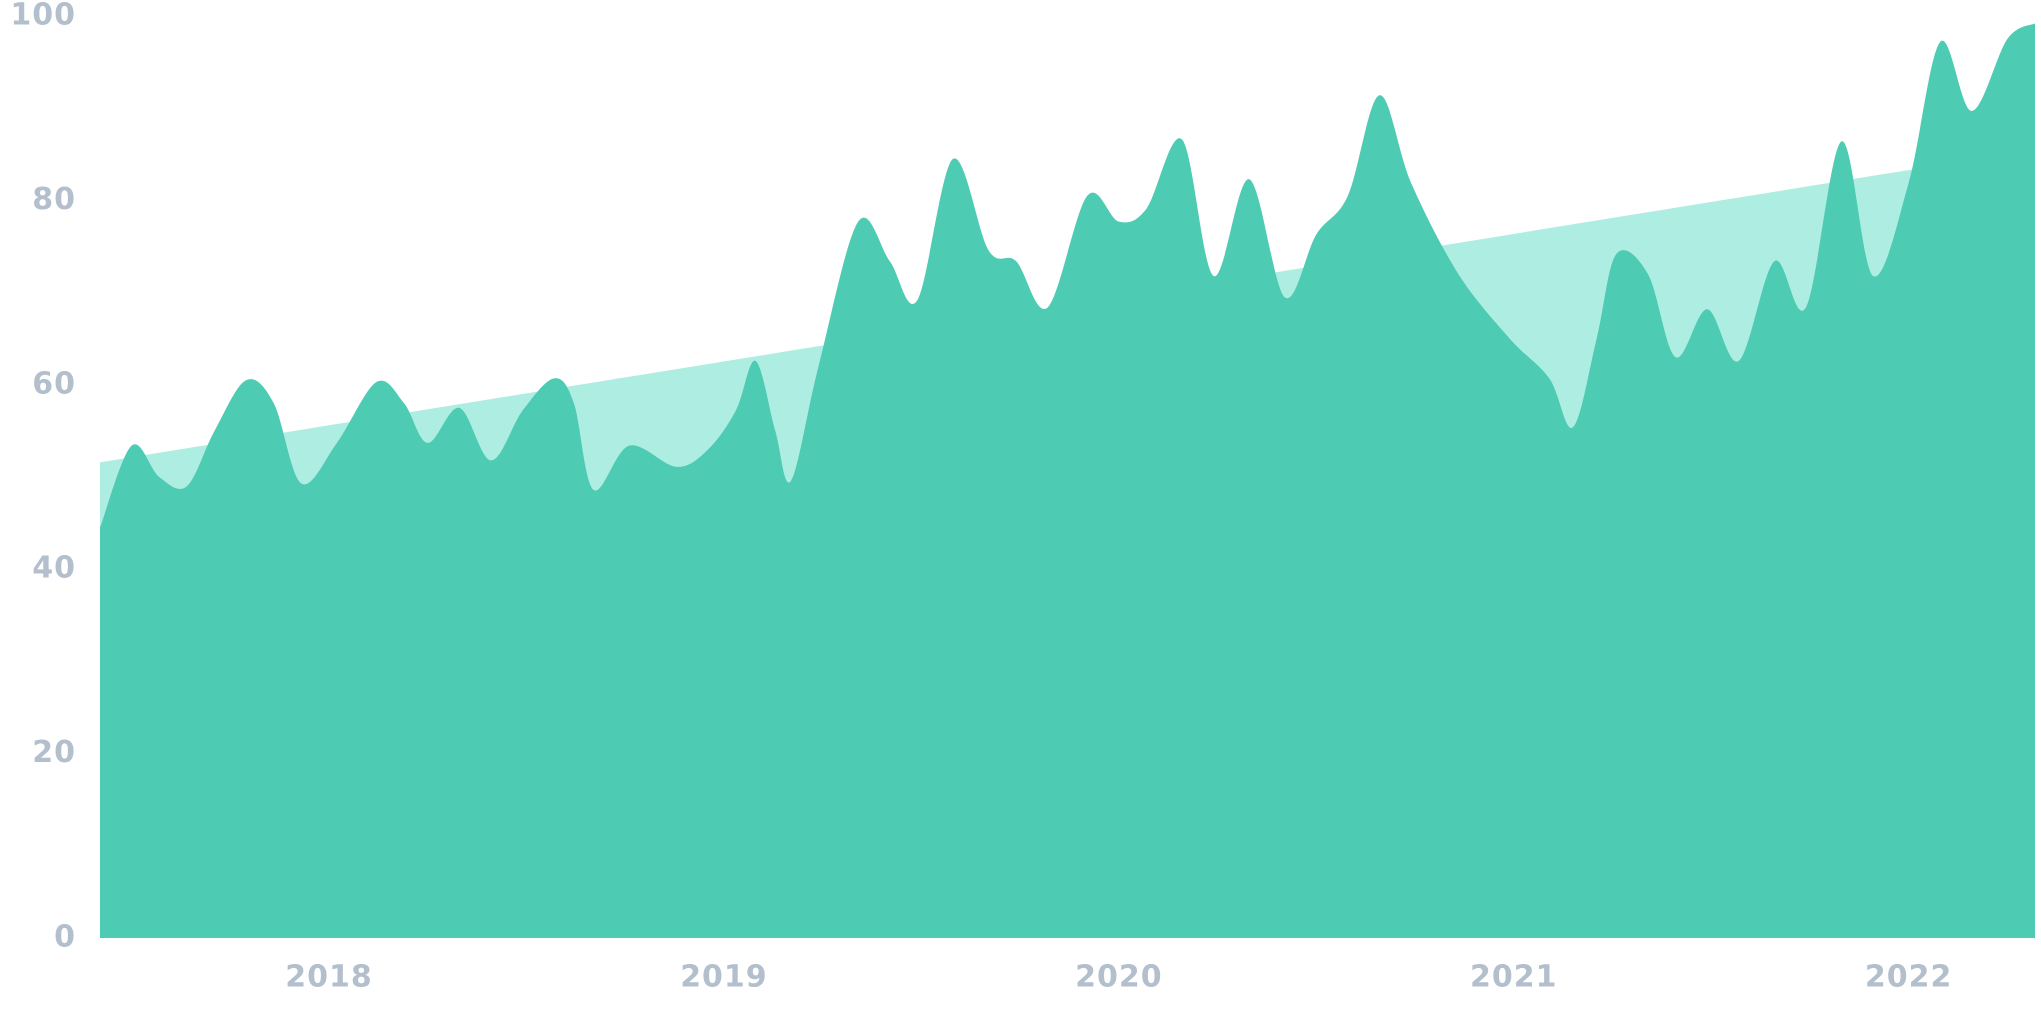  What do you see at coordinates (329, 977) in the screenshot?
I see `x-tick-label: 2018` at bounding box center [329, 977].